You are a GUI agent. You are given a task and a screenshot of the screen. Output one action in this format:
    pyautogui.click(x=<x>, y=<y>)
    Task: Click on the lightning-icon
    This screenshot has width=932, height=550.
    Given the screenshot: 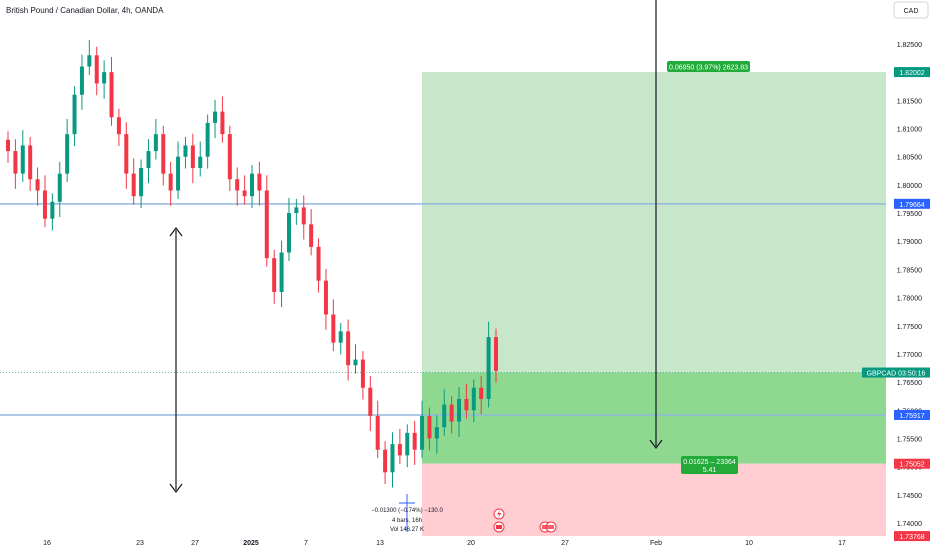 What is the action you would take?
    pyautogui.click(x=499, y=514)
    